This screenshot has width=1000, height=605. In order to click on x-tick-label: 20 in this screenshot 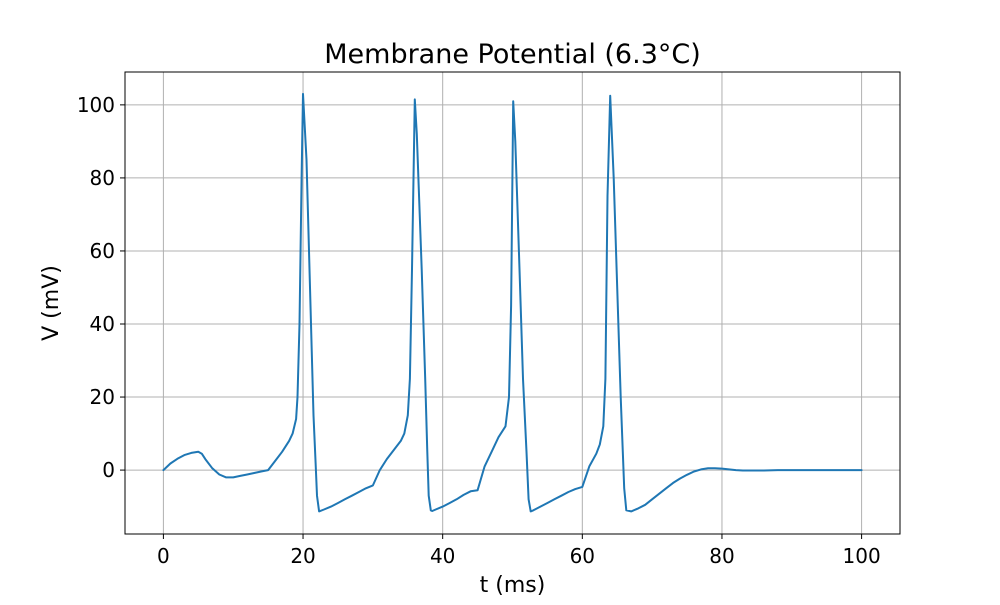, I will do `click(302, 556)`.